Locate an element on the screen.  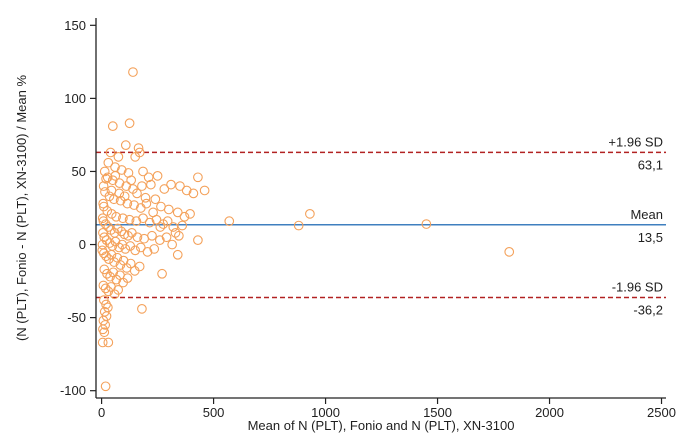
y-tick-label: 50 is located at coordinates (79, 171).